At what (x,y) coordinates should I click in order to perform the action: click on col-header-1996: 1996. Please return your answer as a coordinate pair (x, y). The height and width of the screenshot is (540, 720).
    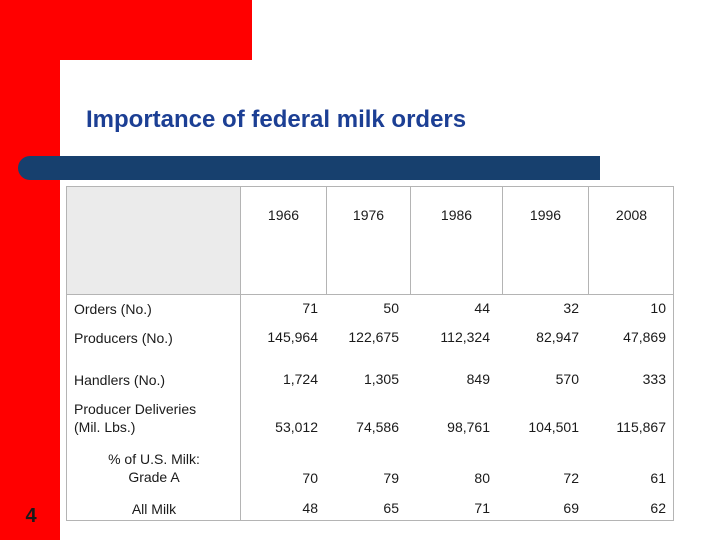
    Looking at the image, I should click on (546, 241).